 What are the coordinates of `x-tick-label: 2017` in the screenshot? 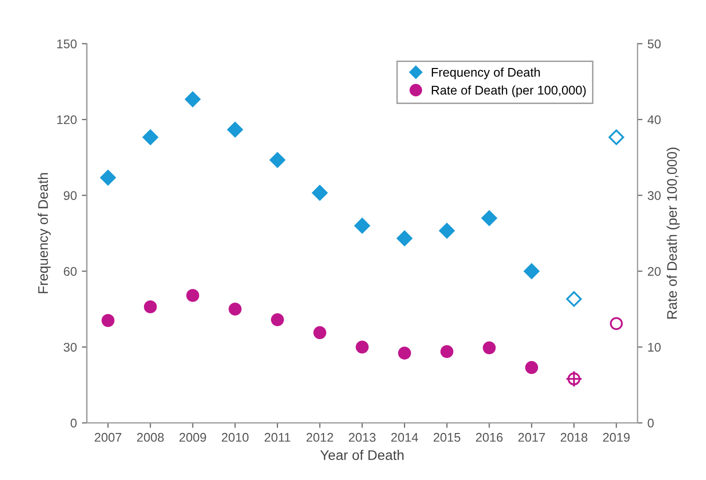 It's located at (531, 437).